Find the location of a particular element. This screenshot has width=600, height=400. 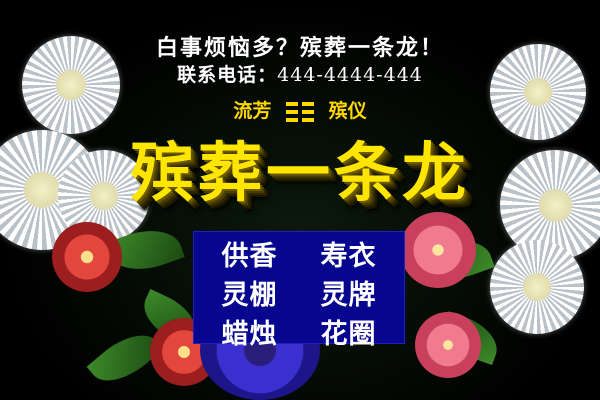

white-chrysanthemum-bottom-right-icon is located at coordinates (537, 287).